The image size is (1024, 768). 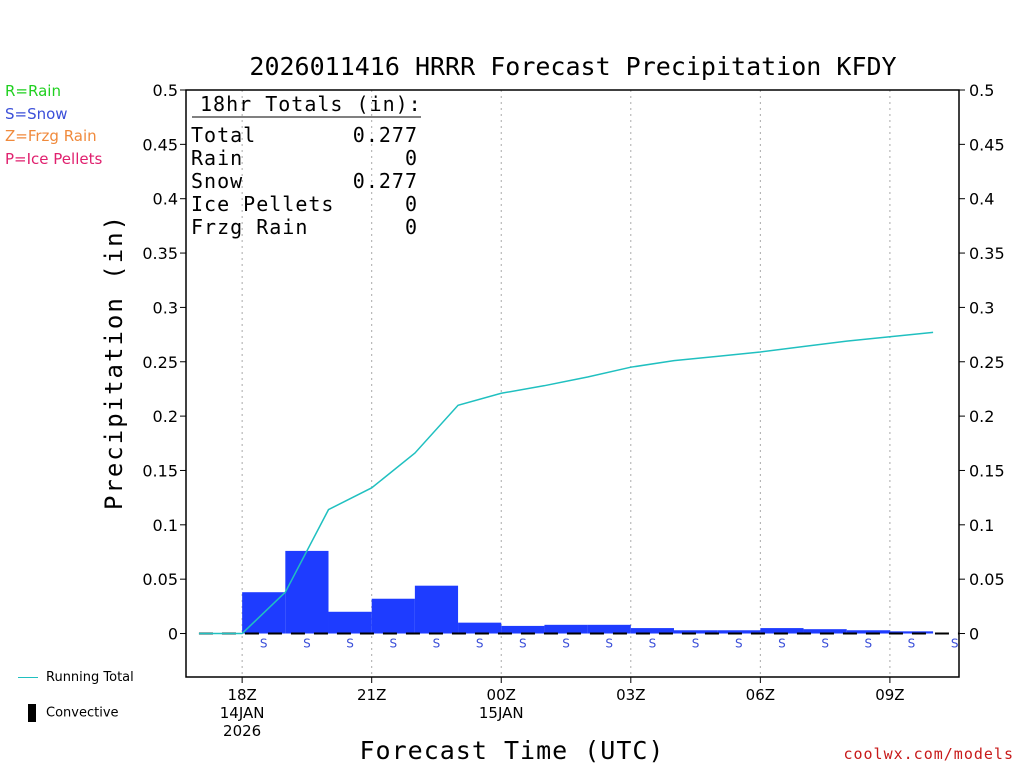 I want to click on x-tick-label: 03Z, so click(x=630, y=695).